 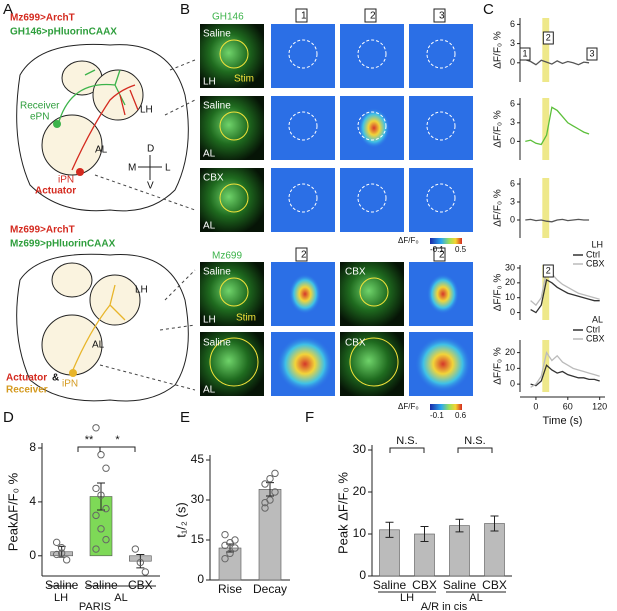 What do you see at coordinates (132, 168) in the screenshot?
I see `compass-label: M` at bounding box center [132, 168].